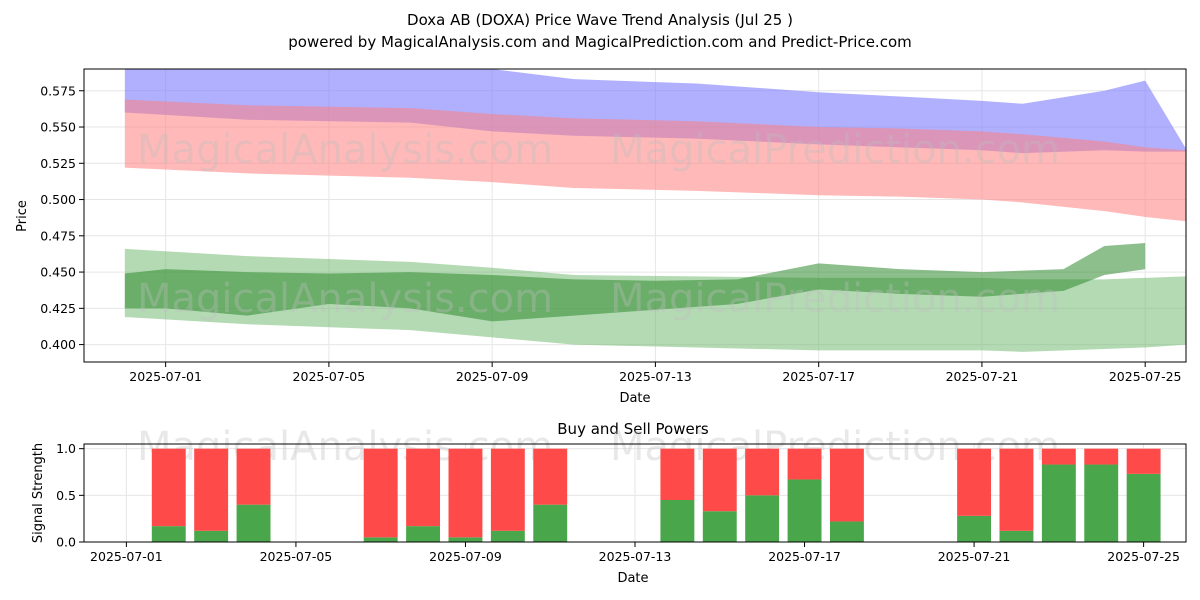 Image resolution: width=1200 pixels, height=600 pixels. What do you see at coordinates (634, 398) in the screenshot?
I see `price-x-label: Date` at bounding box center [634, 398].